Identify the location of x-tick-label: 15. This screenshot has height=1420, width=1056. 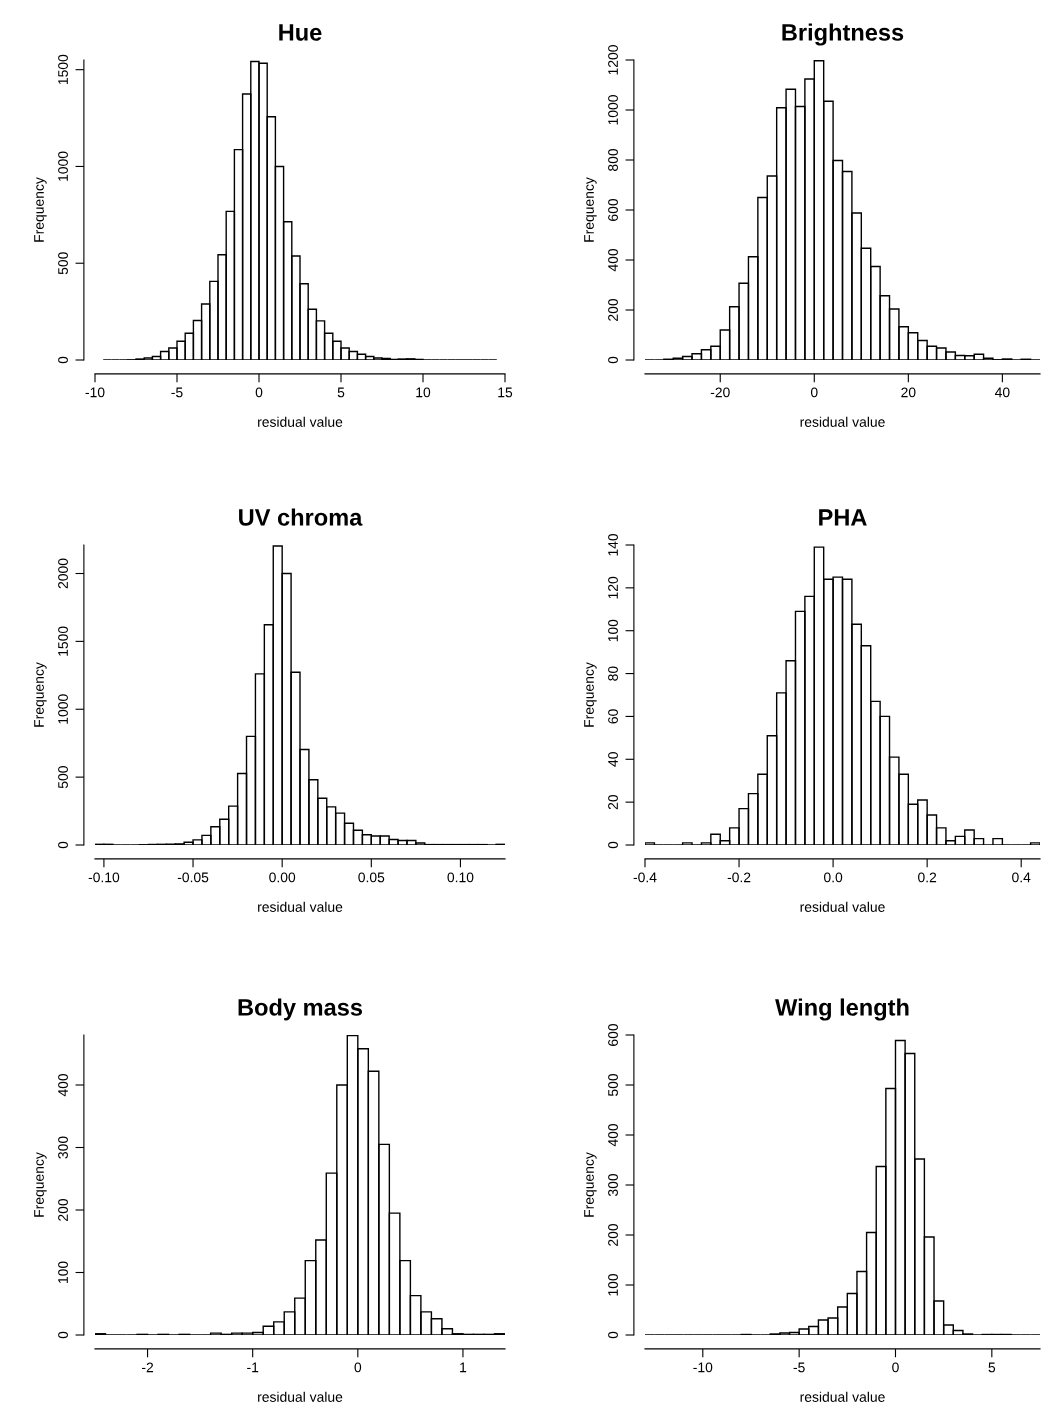
(505, 392).